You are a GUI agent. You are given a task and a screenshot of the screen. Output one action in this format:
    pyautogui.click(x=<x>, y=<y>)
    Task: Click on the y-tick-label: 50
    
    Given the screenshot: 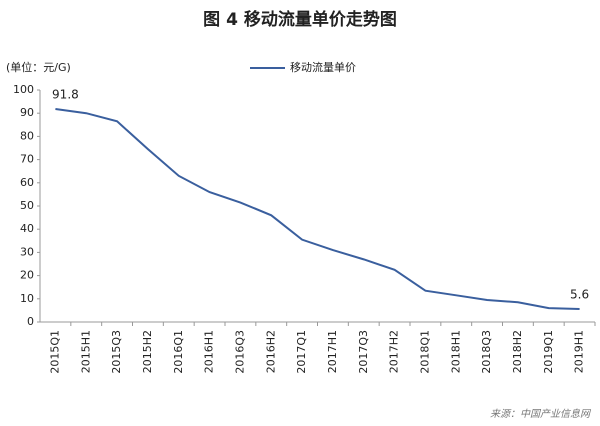 What is the action you would take?
    pyautogui.click(x=27, y=205)
    